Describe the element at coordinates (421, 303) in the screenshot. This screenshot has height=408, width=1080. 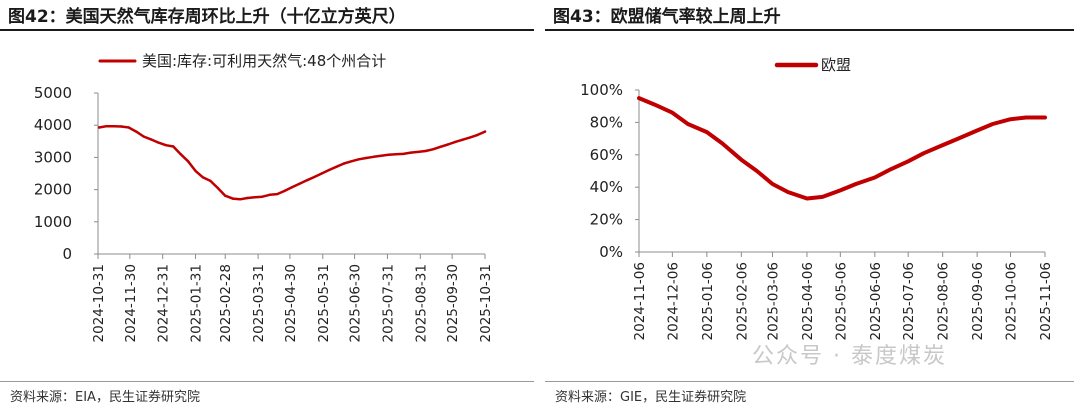
I see `x-tick-label: 2025-08-31` at that location.